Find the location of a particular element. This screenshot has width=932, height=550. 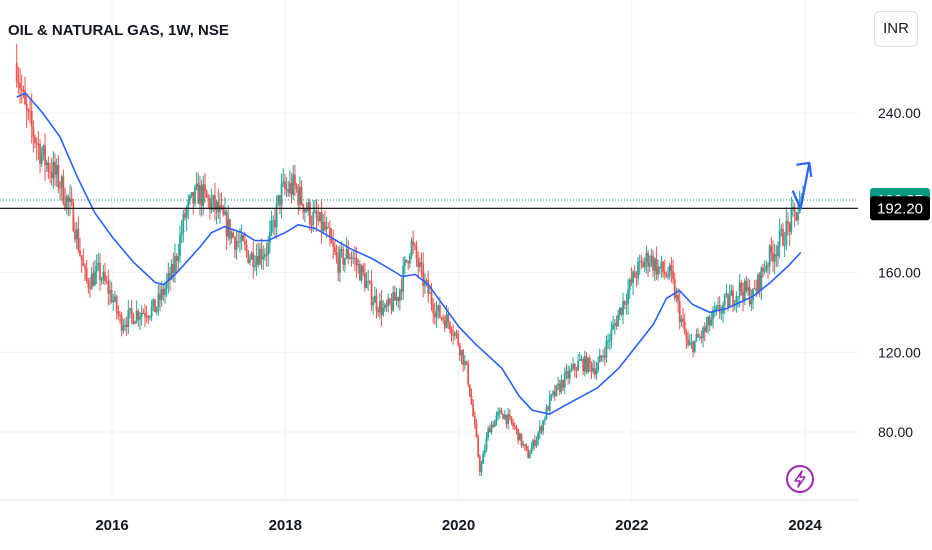

time-scale: 2016 2018 2020 2022 2024 is located at coordinates (458, 525).